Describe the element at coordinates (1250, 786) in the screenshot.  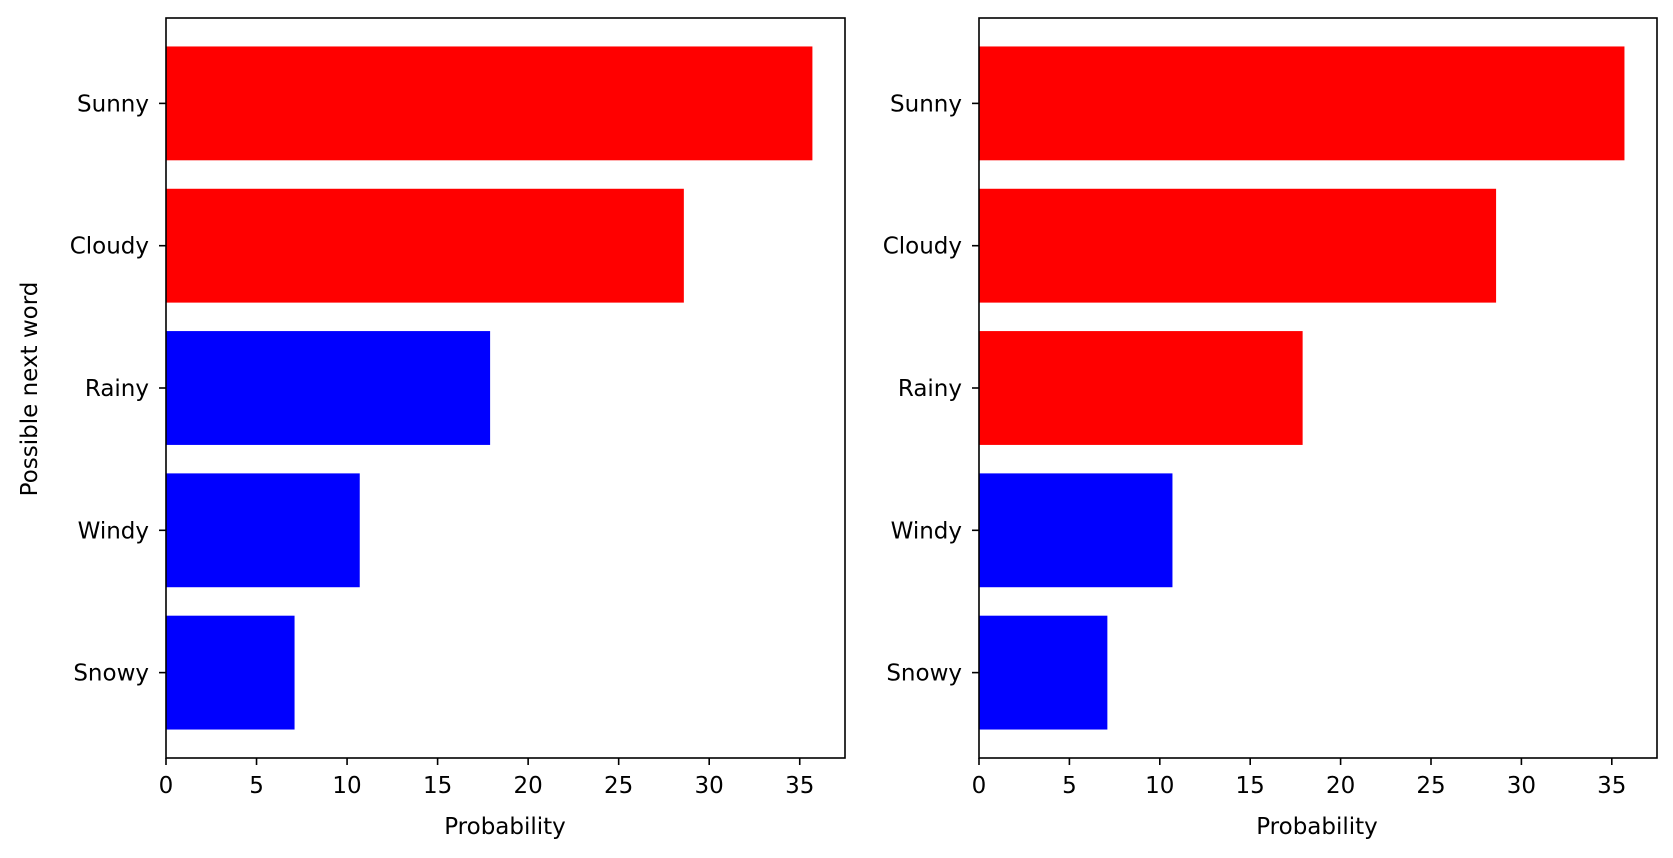
I see `right-x-tick-label: 15` at that location.